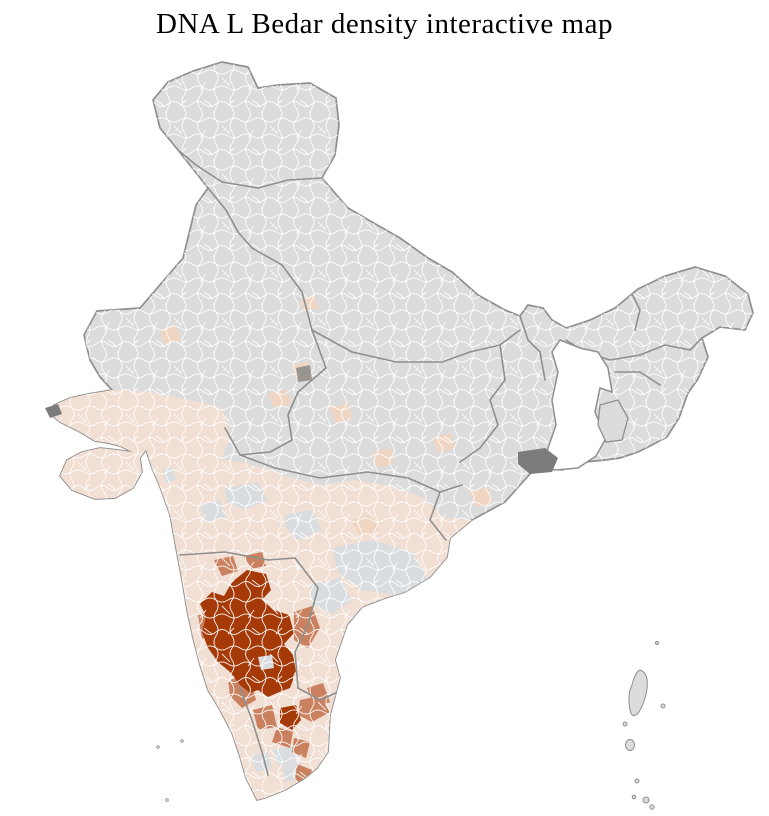 This screenshot has height=816, width=769. I want to click on andaman-nicobar-islands, so click(644, 725).